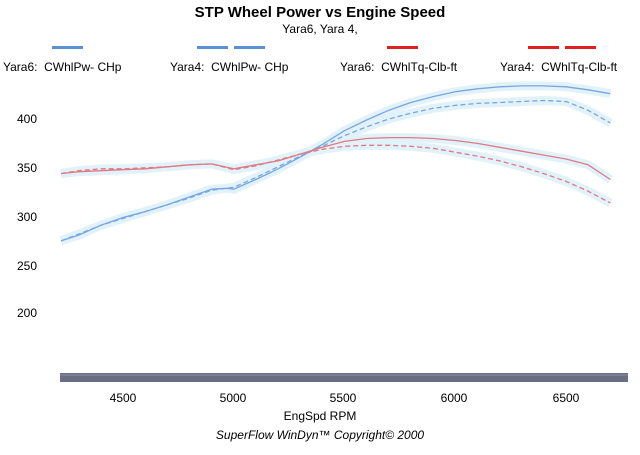 The image size is (640, 455). I want to click on y-tick-label: 300, so click(26, 217).